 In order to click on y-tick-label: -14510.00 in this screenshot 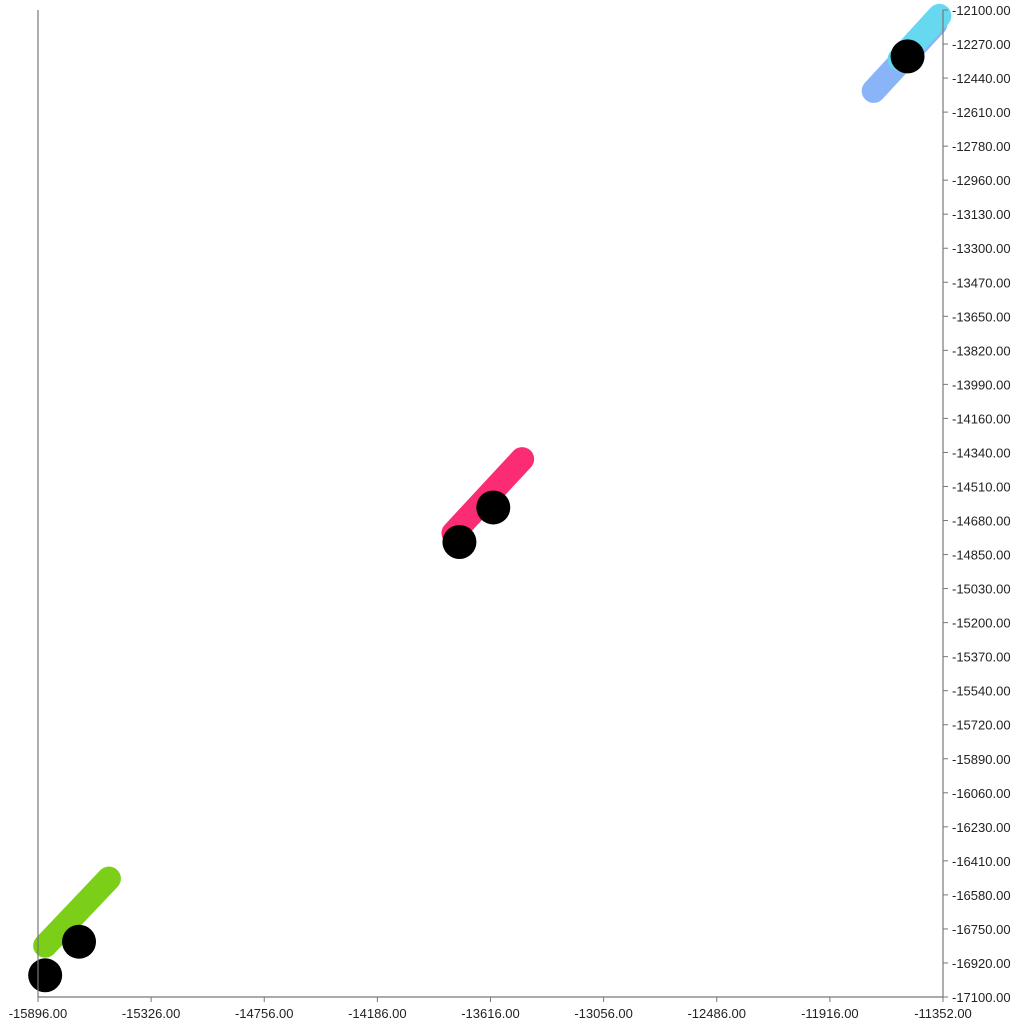, I will do `click(981, 486)`.